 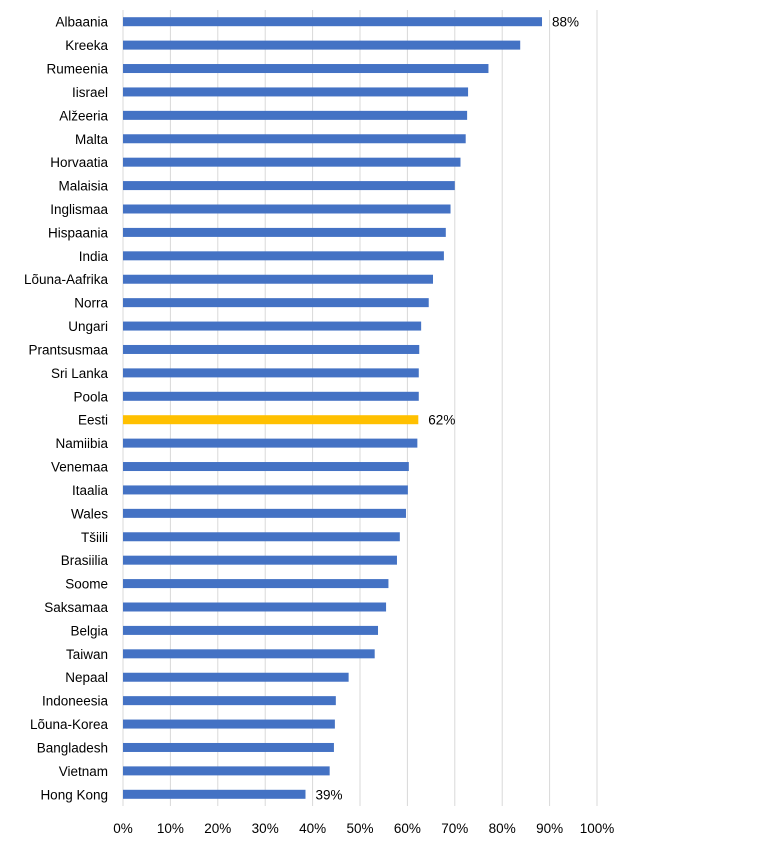 What do you see at coordinates (89, 513) in the screenshot?
I see `category-label: Wales` at bounding box center [89, 513].